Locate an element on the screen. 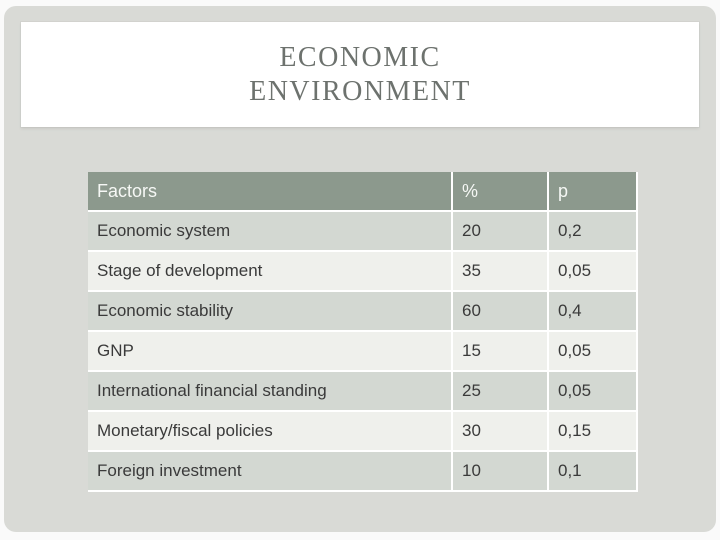 The image size is (720, 540). table-row: Monetary/fiscal policies 30 0,15 is located at coordinates (363, 430).